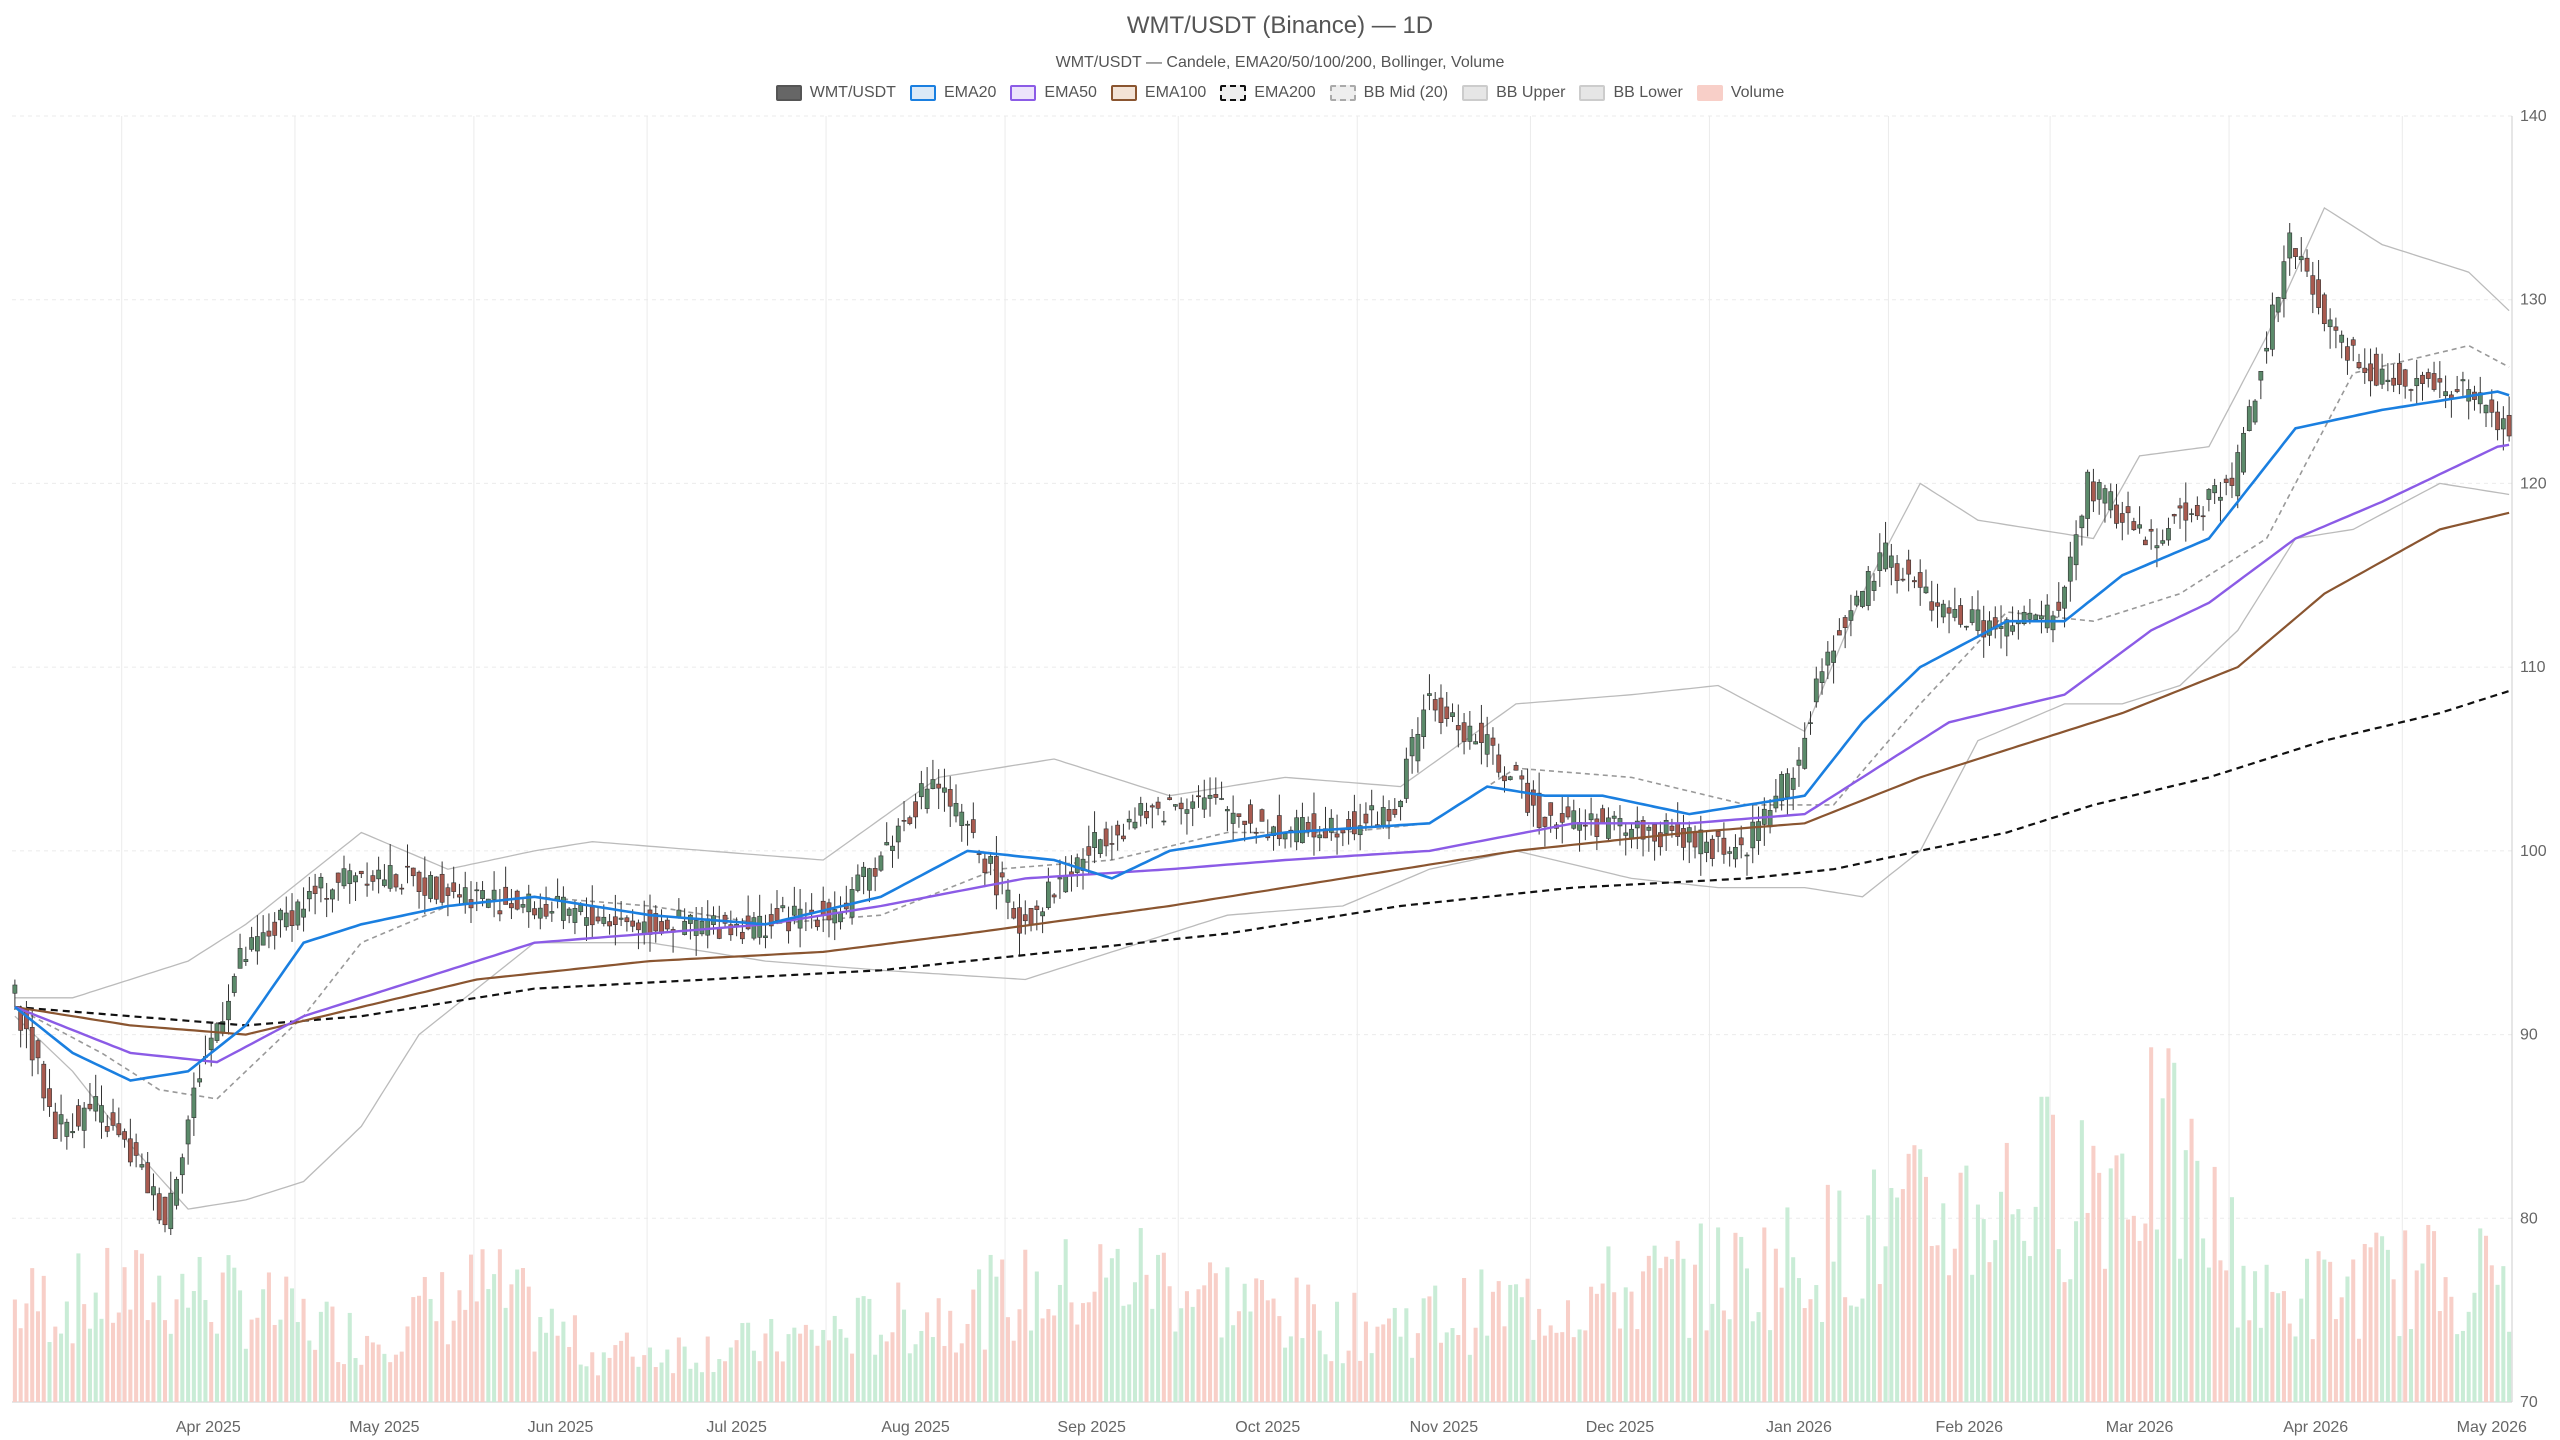  I want to click on legend-item-7: BB Lower, so click(1631, 93).